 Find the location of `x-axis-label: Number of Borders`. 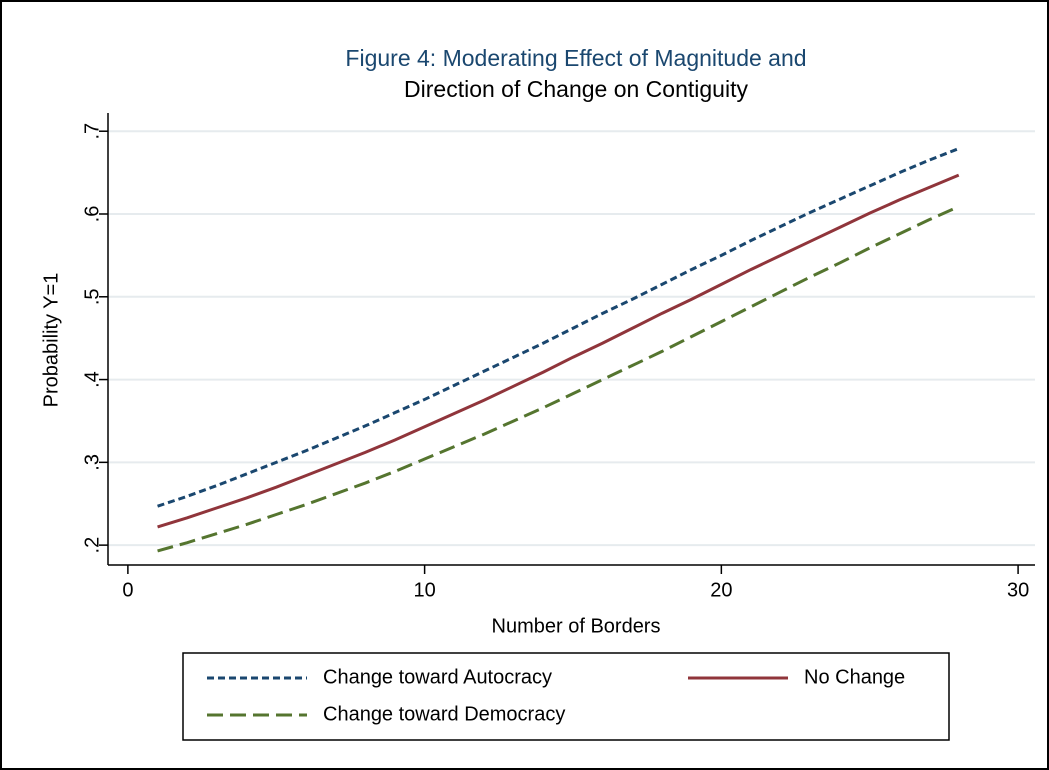

x-axis-label: Number of Borders is located at coordinates (576, 626).